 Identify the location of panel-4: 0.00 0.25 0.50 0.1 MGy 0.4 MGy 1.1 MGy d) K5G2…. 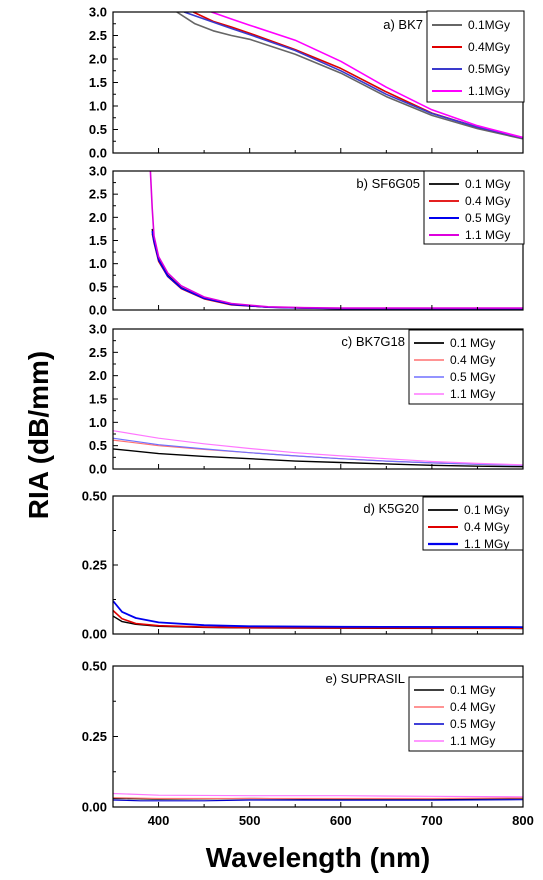
(303, 565).